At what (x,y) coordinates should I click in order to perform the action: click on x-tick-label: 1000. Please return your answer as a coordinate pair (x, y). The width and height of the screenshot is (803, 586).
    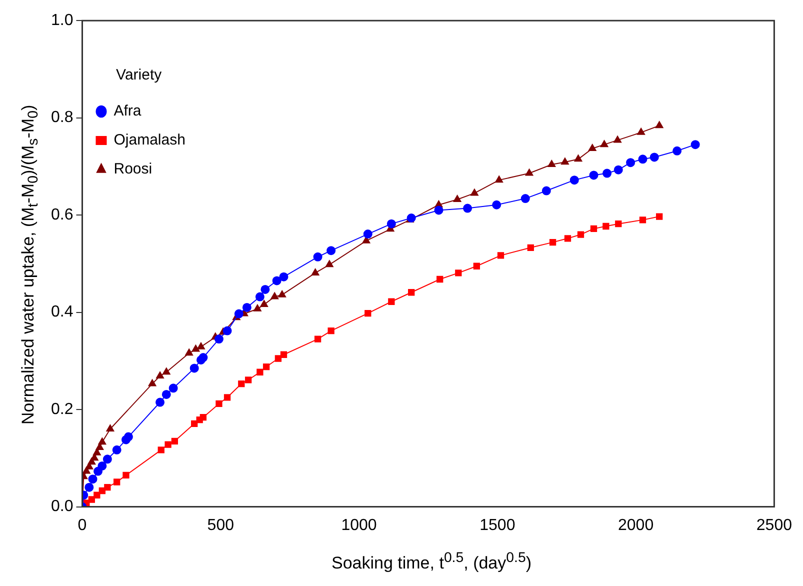
    Looking at the image, I should click on (359, 525).